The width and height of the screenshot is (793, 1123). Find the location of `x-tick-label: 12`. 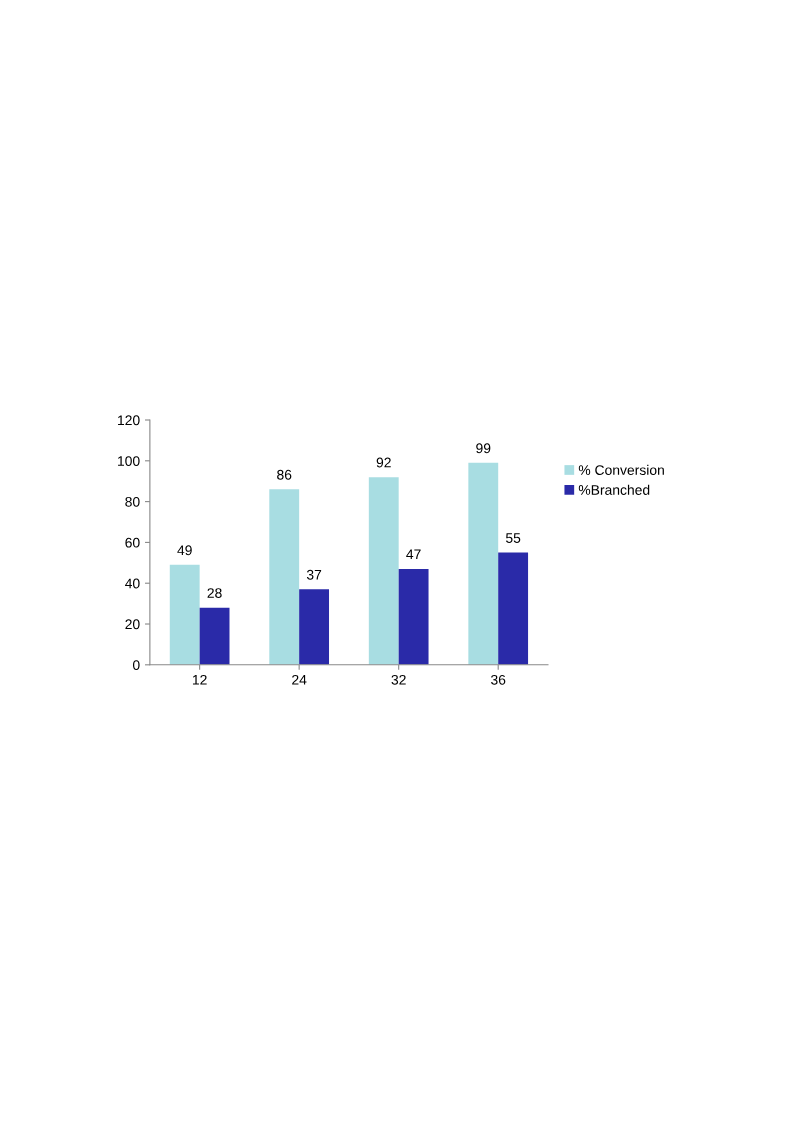

x-tick-label: 12 is located at coordinates (199, 679).